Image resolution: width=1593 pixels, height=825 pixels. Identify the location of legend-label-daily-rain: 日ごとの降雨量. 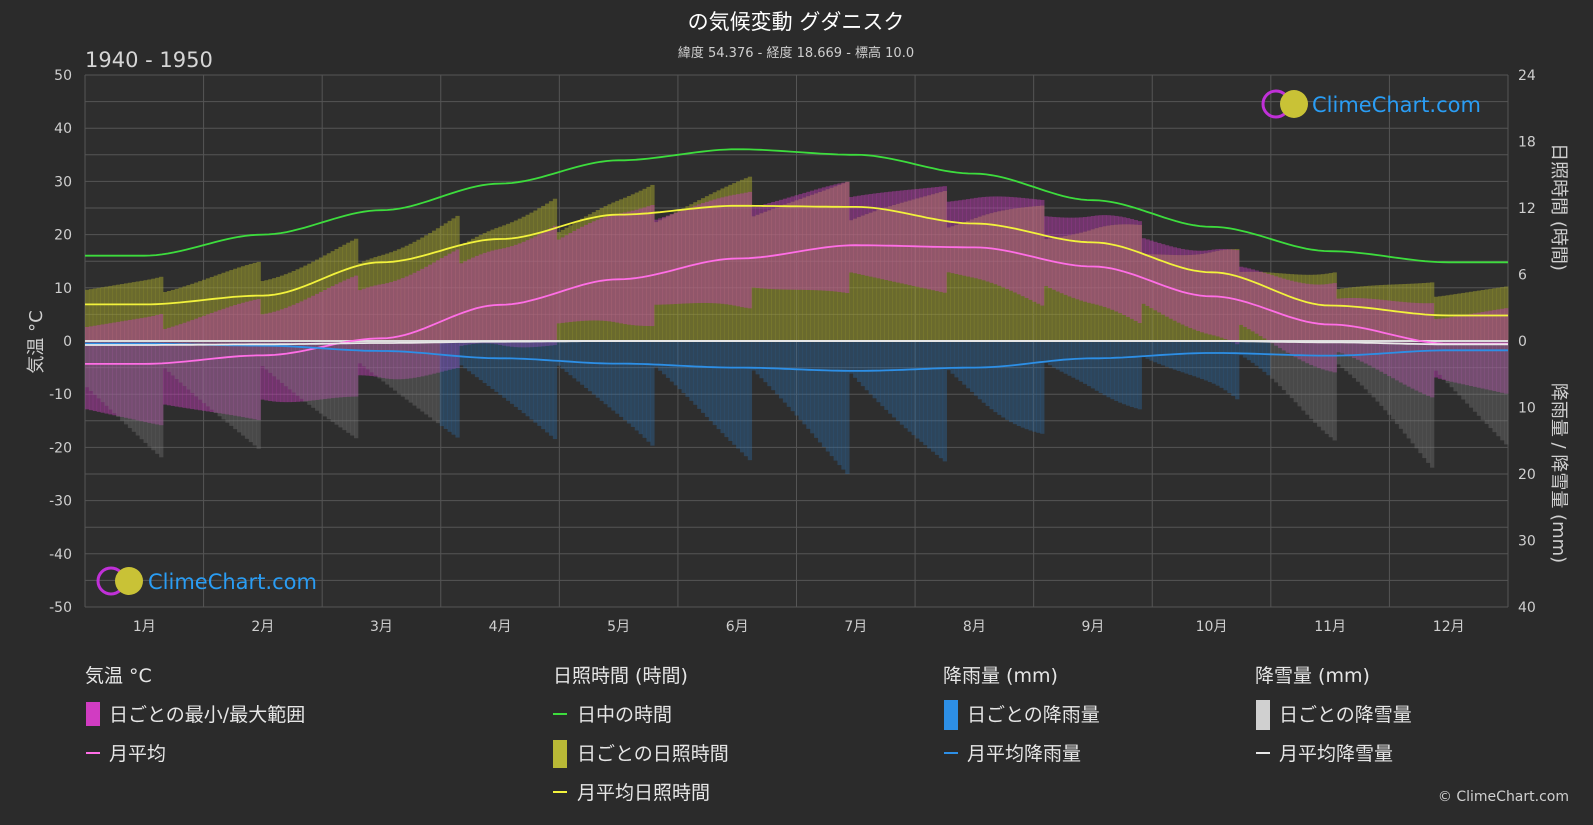
(1033, 715).